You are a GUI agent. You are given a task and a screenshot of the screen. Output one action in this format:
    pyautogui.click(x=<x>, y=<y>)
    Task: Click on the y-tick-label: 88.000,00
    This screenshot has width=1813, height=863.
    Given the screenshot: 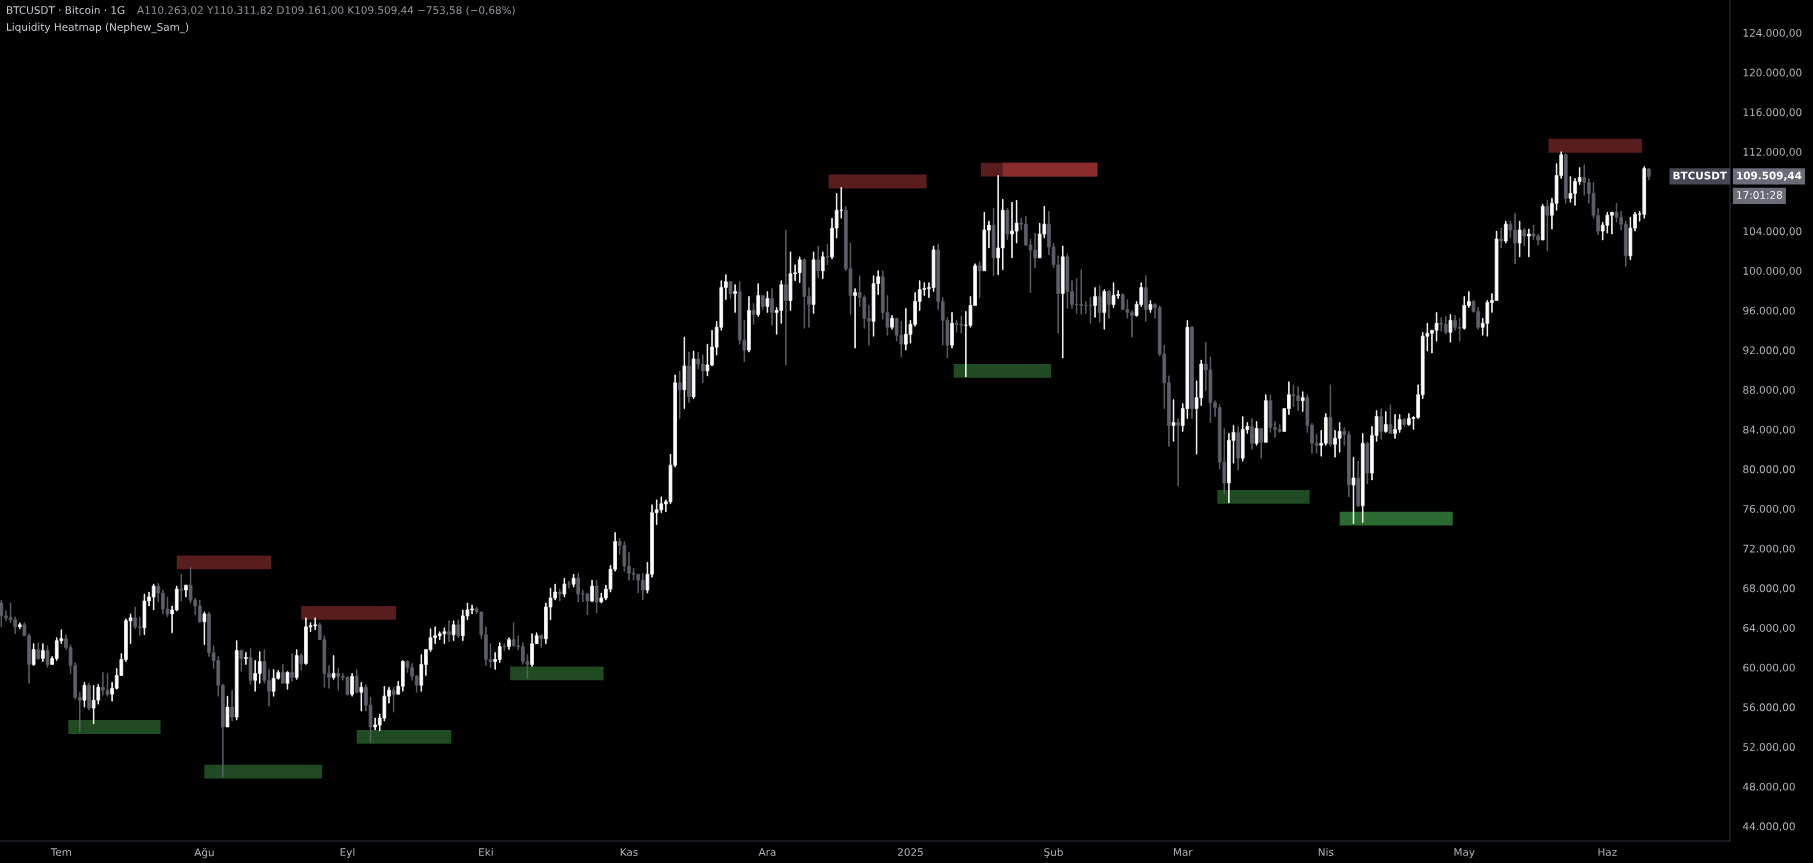 What is the action you would take?
    pyautogui.click(x=1769, y=390)
    